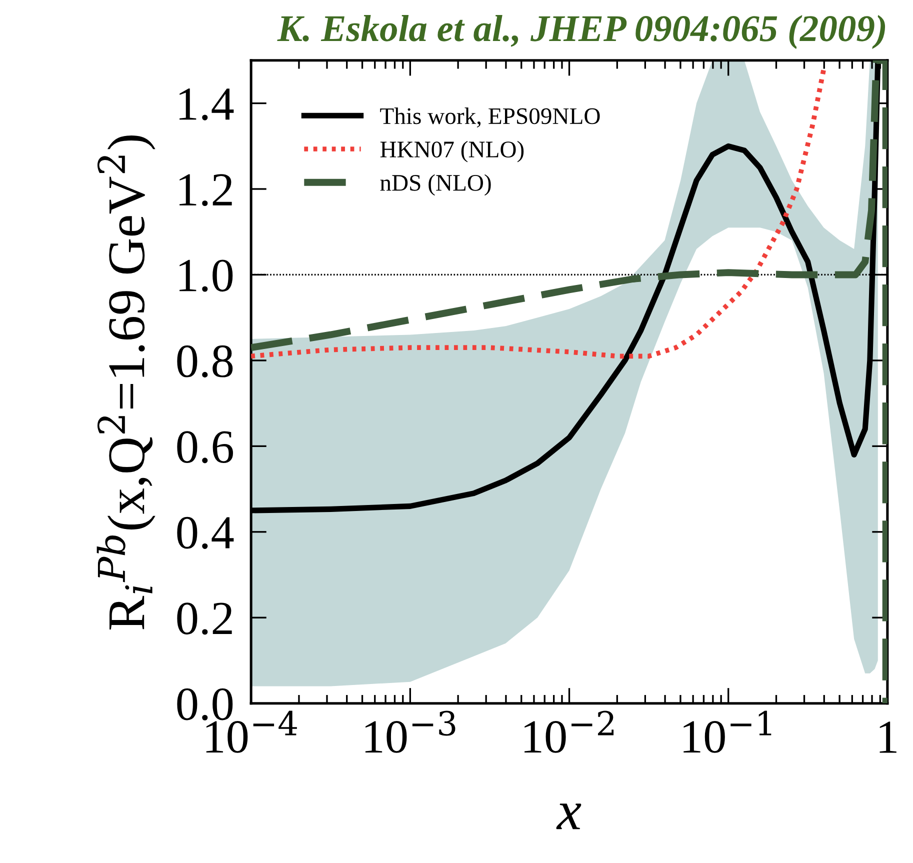 The image size is (913, 863). I want to click on x-tick-label: 10$^{−2}$, so click(569, 731).